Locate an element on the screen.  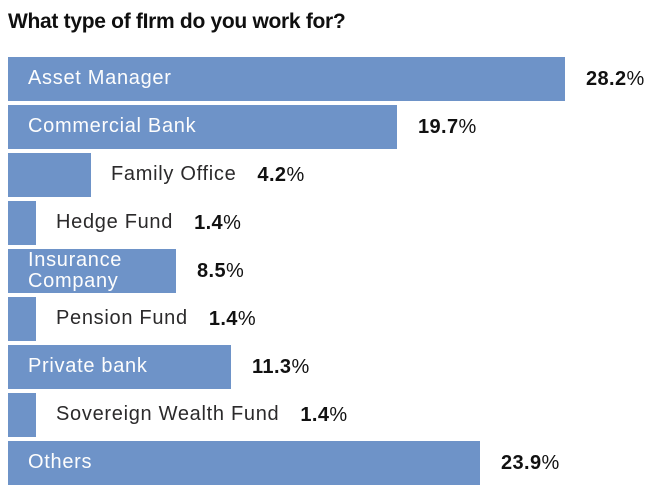
bar: Commercial Bank is located at coordinates (202, 127).